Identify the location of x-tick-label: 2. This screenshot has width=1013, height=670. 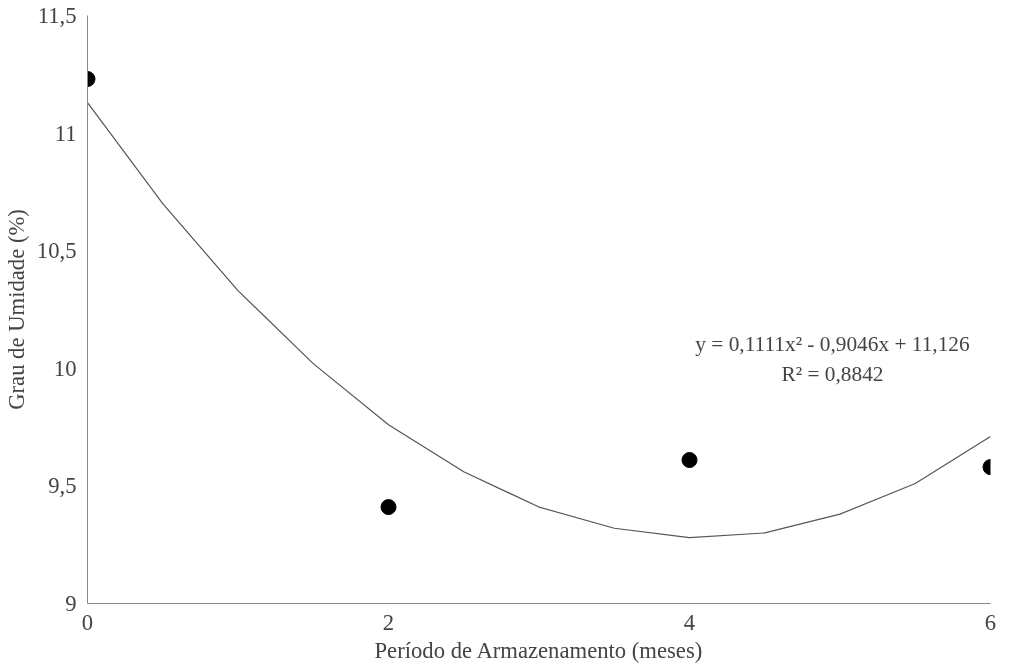
(388, 622).